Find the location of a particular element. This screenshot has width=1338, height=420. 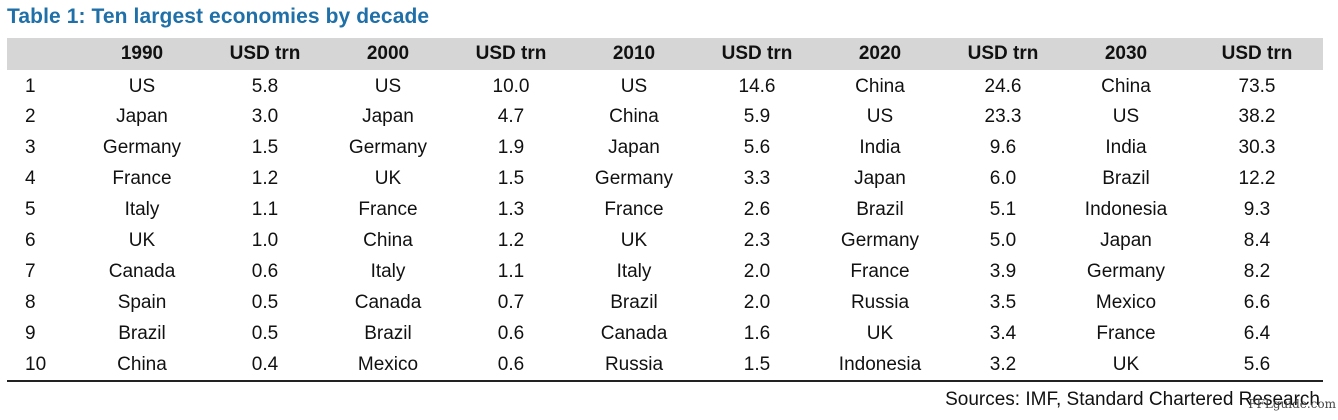

value-cell: 24.6 is located at coordinates (1003, 86).